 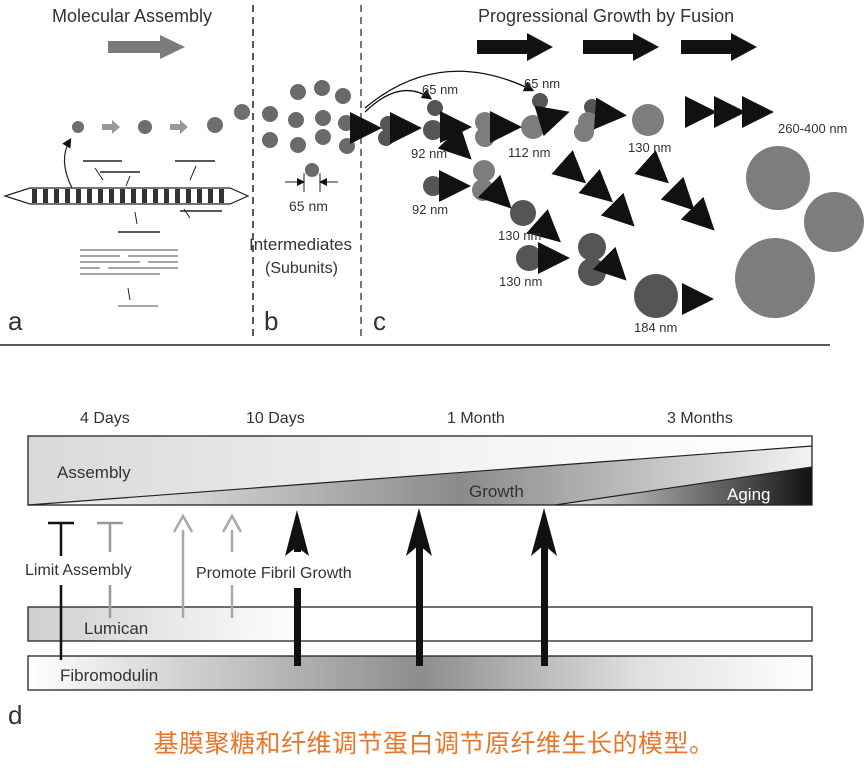 I want to click on subunits-label: (Subunits), so click(x=301, y=268).